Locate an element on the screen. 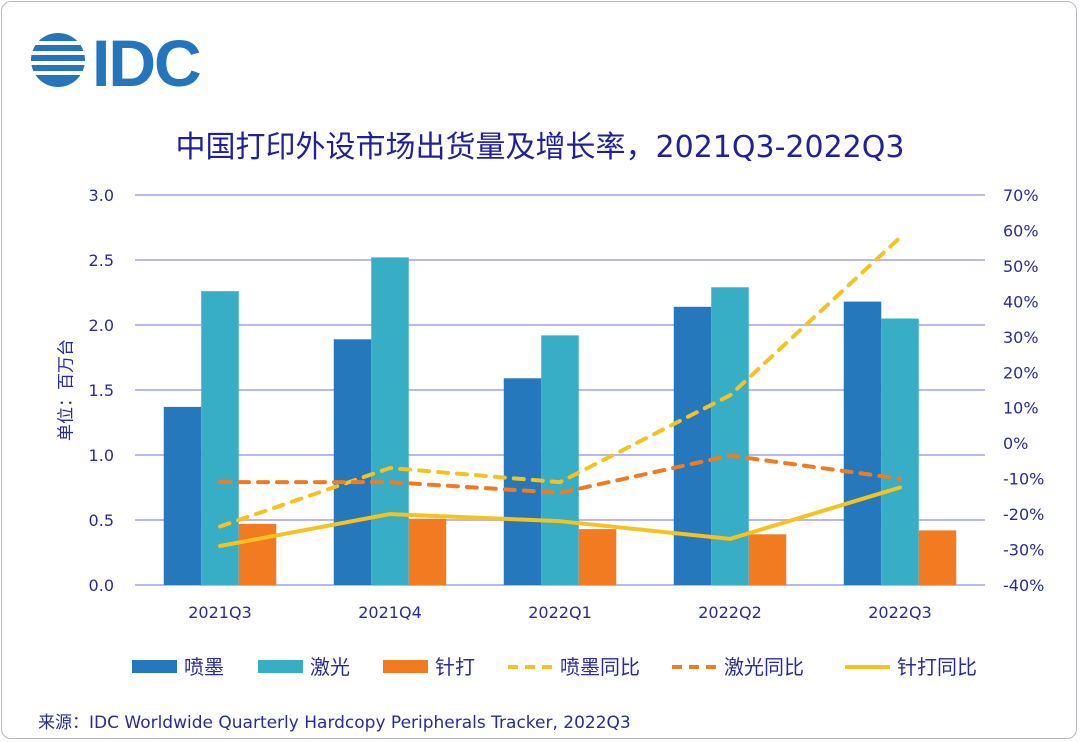 Image resolution: width=1080 pixels, height=742 pixels. y2-tick-label: 60% is located at coordinates (1021, 230).